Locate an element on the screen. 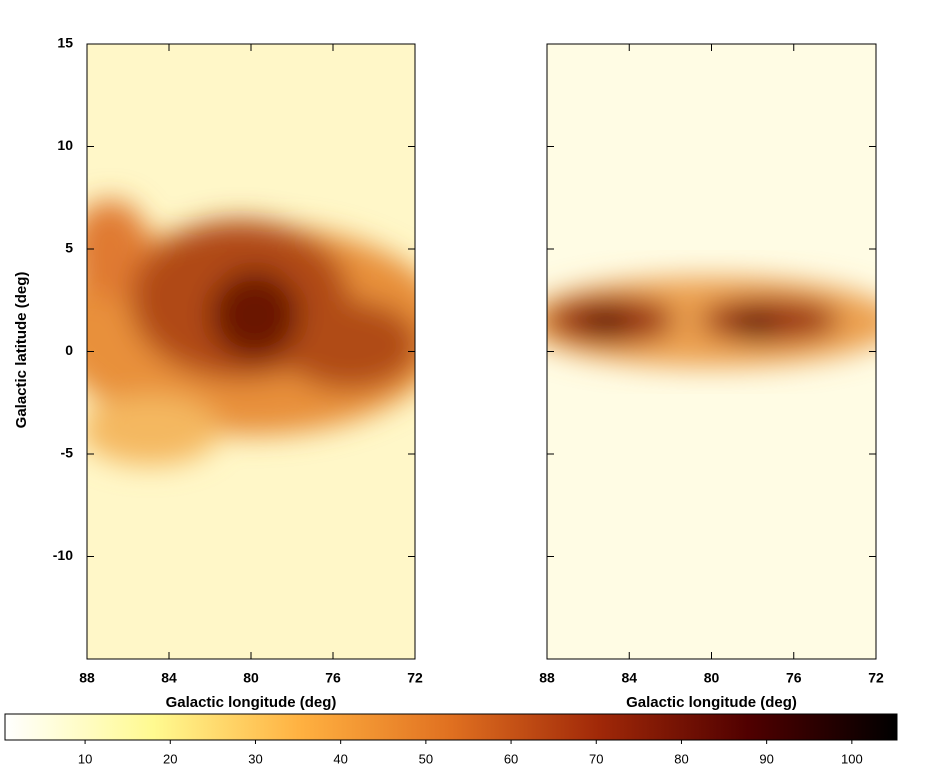 Image resolution: width=926 pixels, height=771 pixels. y-tick-label: 5 is located at coordinates (69, 248).